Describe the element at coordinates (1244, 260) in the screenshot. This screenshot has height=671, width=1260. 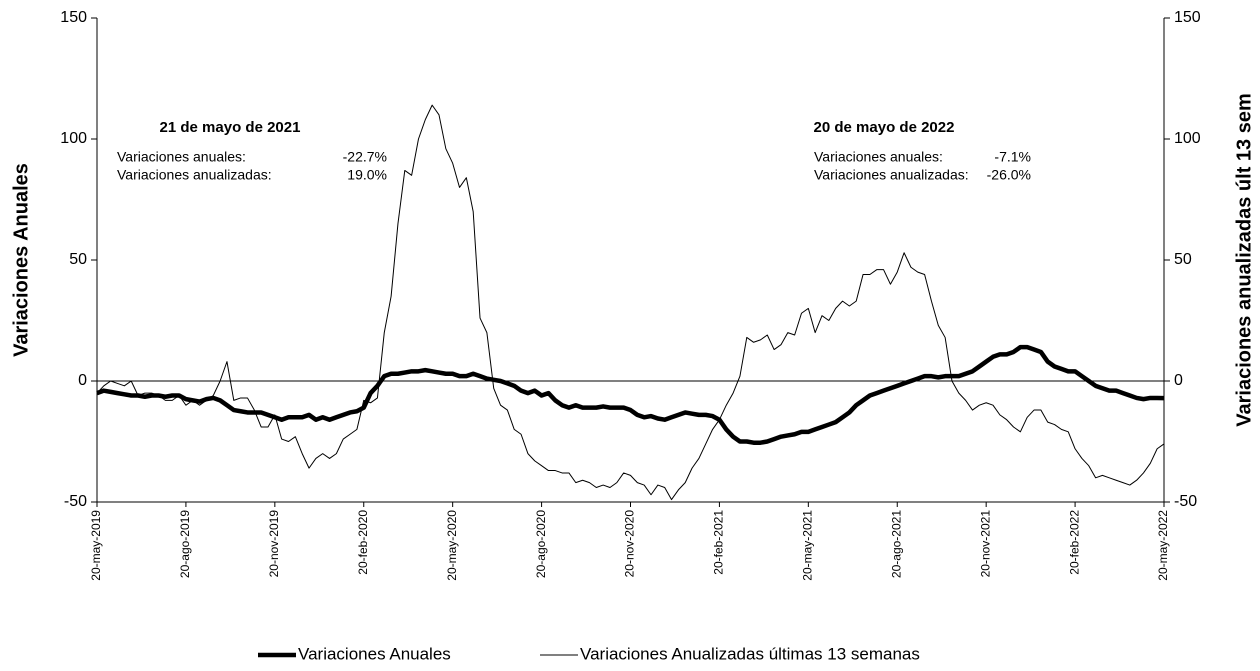
I see `y2-axis-label: Variaciones anualizadas últ 13 sem` at that location.